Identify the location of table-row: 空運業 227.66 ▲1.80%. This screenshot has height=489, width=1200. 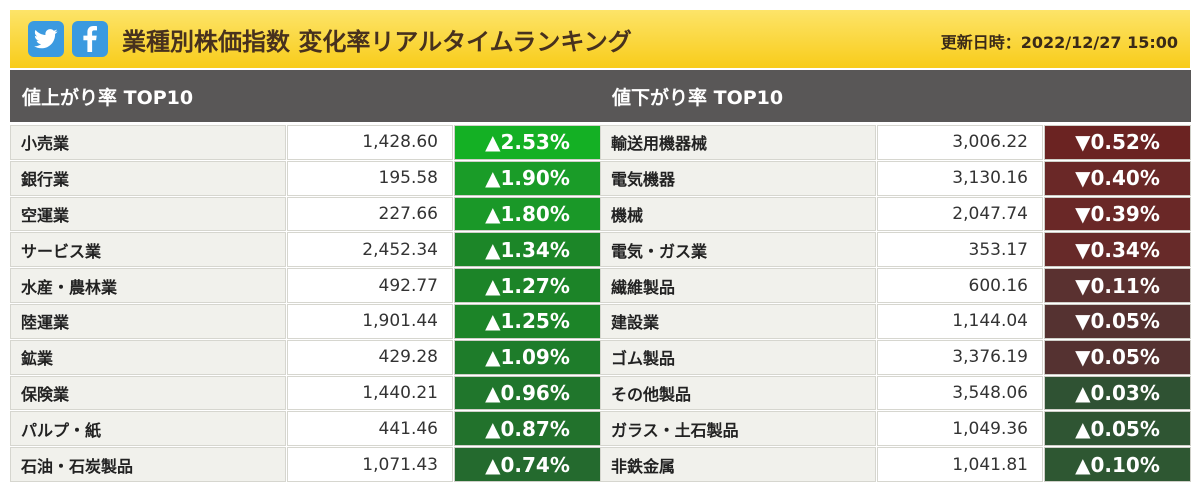
(305, 214).